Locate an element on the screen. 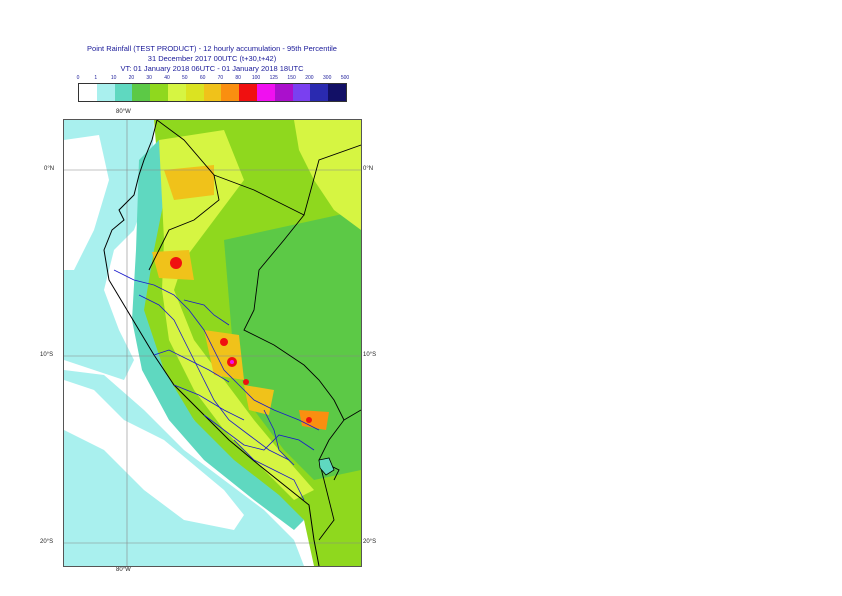  rain-core-magenta is located at coordinates (232, 362).